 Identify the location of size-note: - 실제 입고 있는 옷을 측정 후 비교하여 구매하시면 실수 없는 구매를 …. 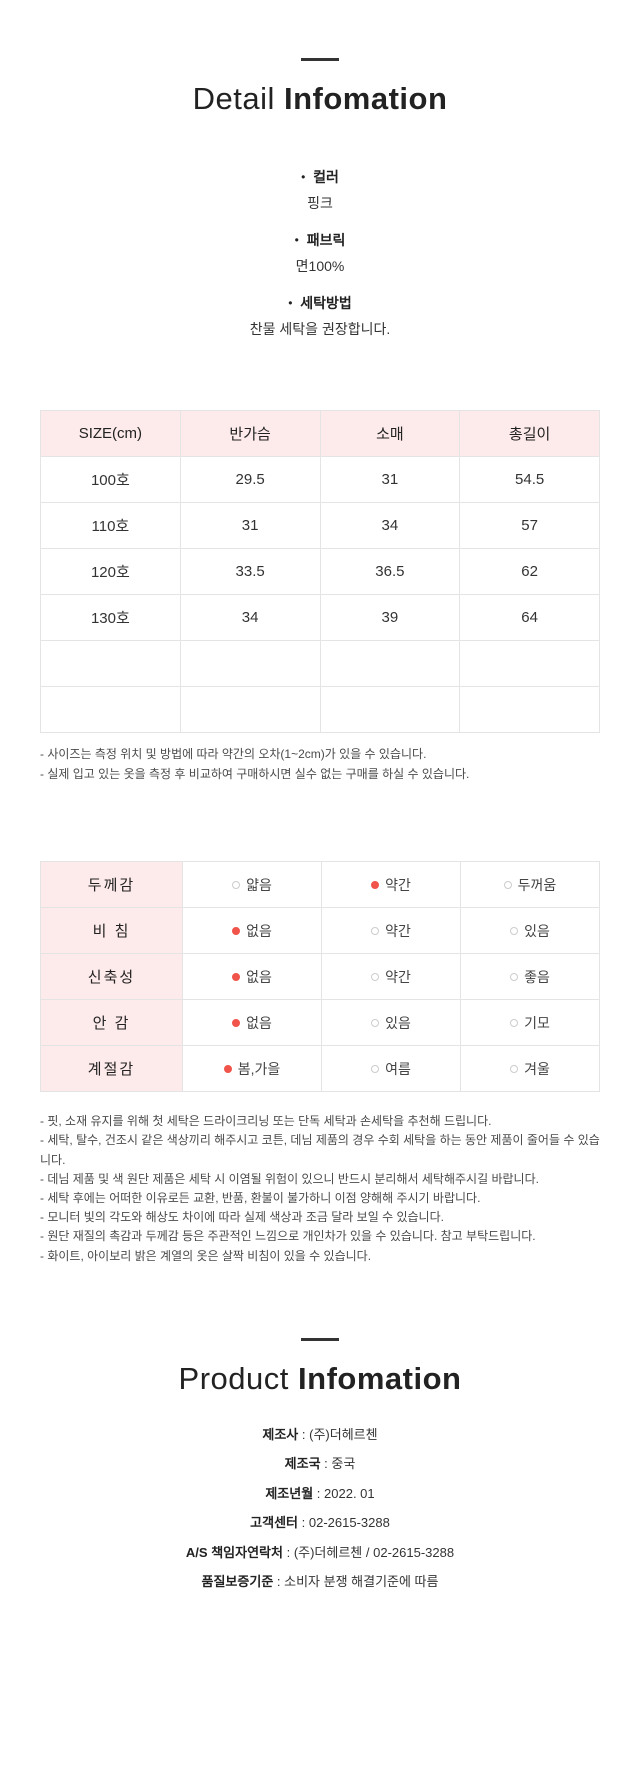
(255, 773).